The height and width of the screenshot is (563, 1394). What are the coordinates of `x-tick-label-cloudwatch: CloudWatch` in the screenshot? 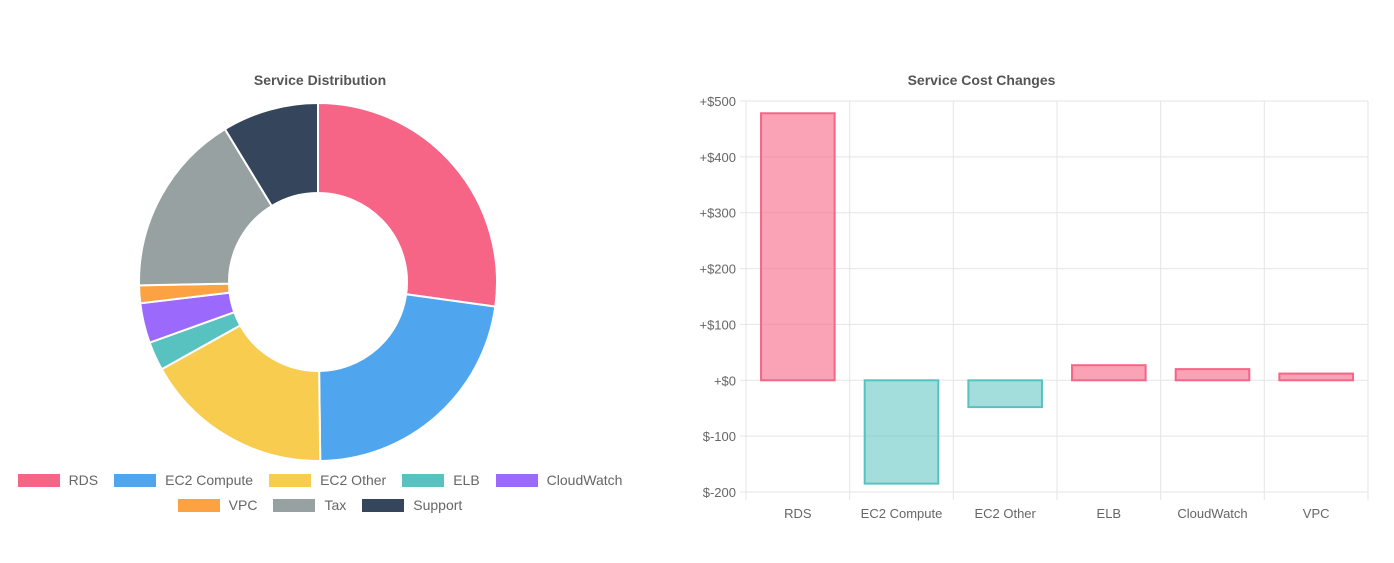 It's located at (1212, 513).